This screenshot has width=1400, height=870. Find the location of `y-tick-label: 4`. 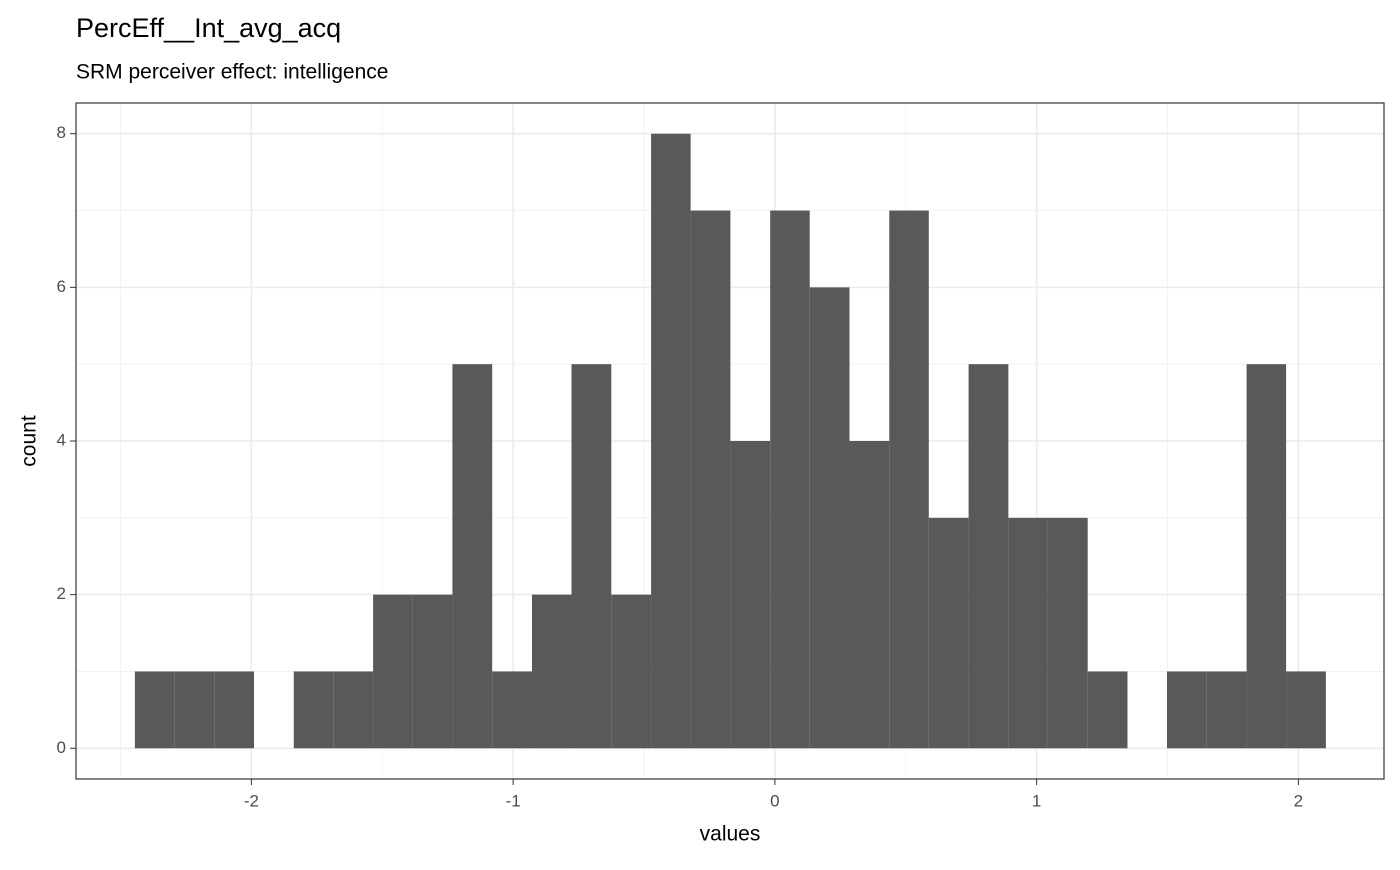

y-tick-label: 4 is located at coordinates (61, 439).